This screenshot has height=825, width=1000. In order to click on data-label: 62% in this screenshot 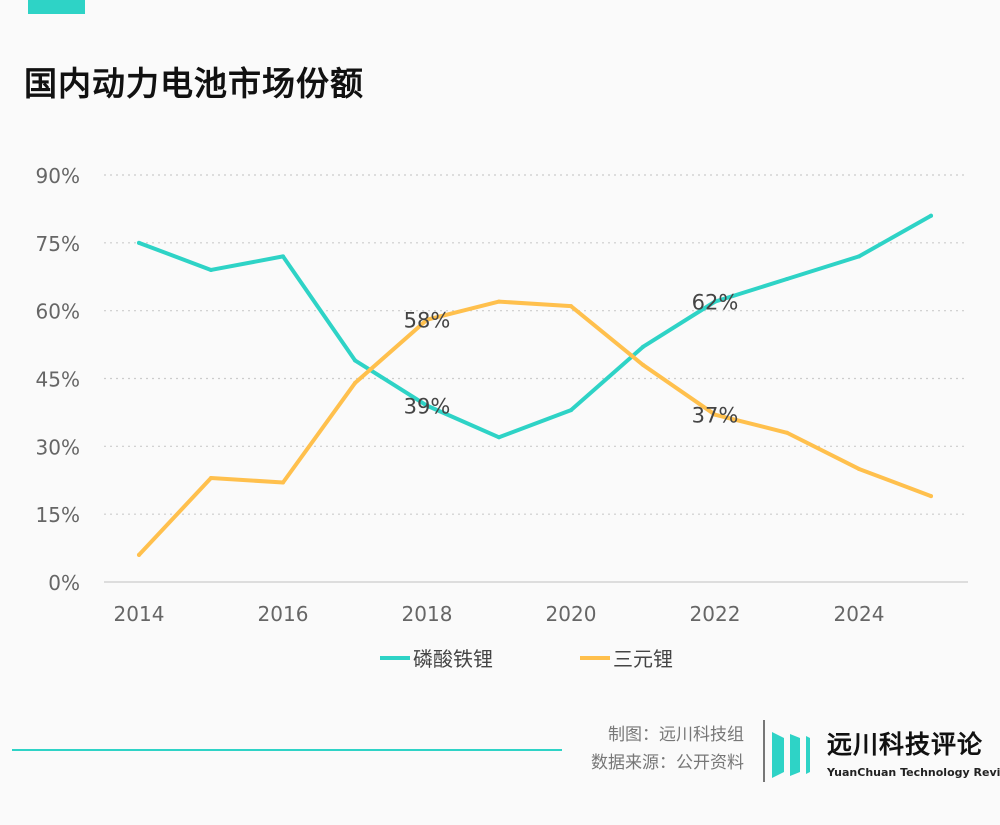, I will do `click(715, 303)`.